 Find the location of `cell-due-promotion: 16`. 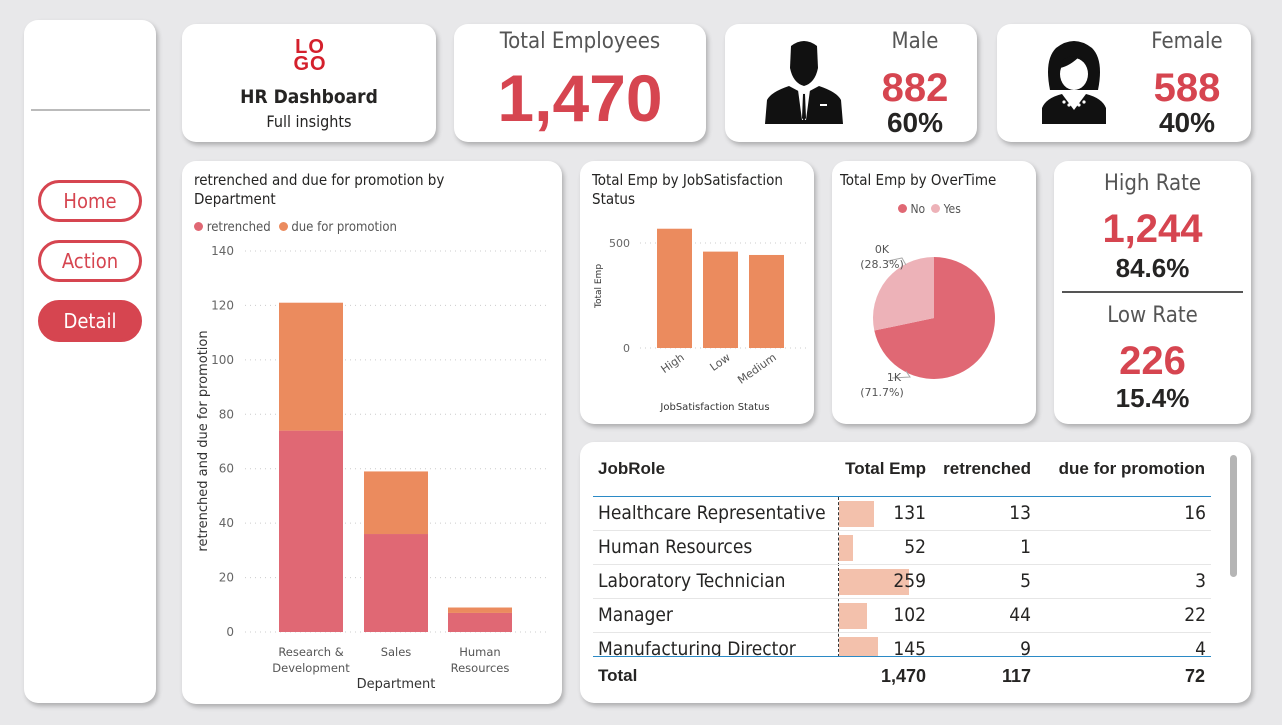

cell-due-promotion: 16 is located at coordinates (1195, 513).